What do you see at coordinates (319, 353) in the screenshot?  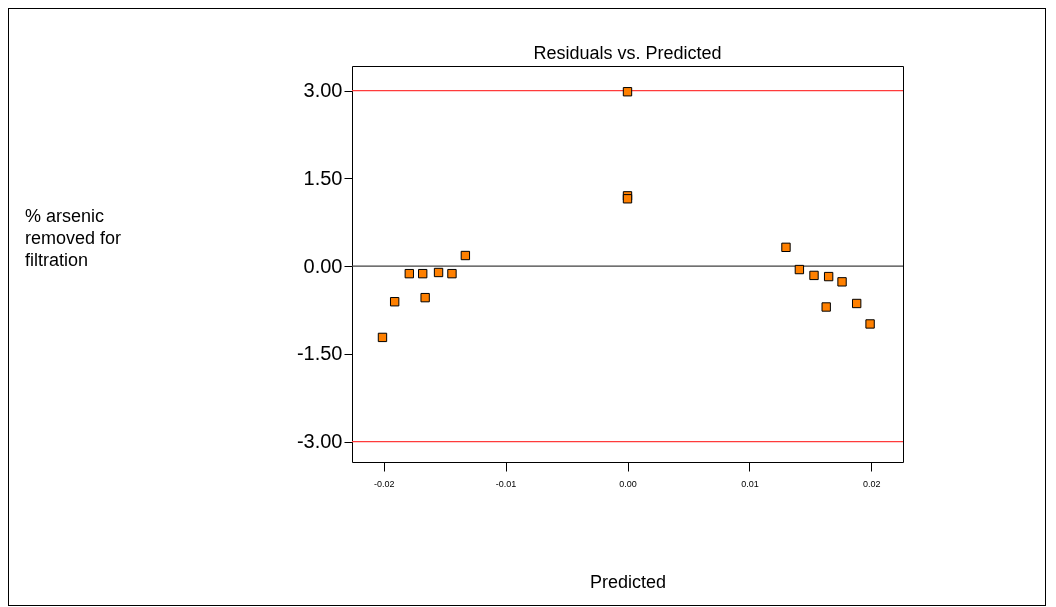 I see `y-tick-label: -1.50` at bounding box center [319, 353].